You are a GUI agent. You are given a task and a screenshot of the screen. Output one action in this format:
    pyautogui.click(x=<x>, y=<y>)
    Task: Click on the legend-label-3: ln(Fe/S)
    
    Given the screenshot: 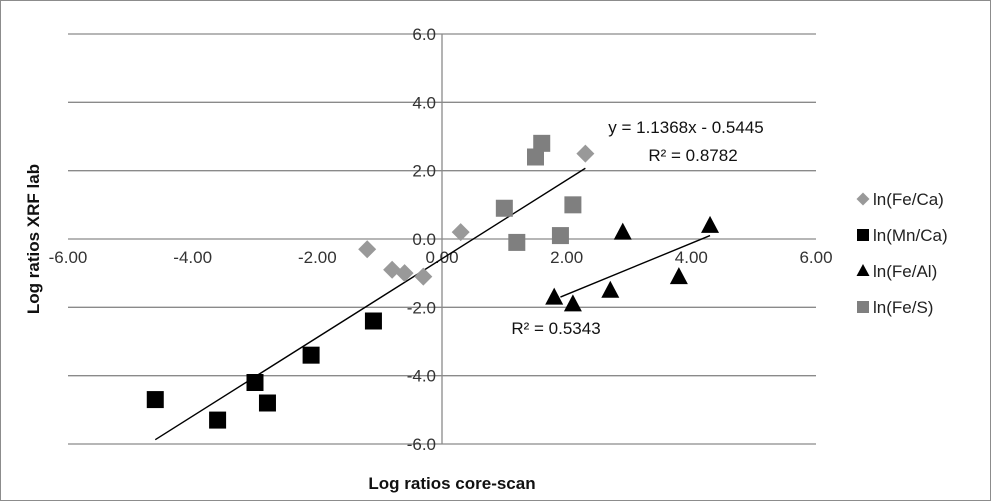 What is the action you would take?
    pyautogui.click(x=903, y=307)
    